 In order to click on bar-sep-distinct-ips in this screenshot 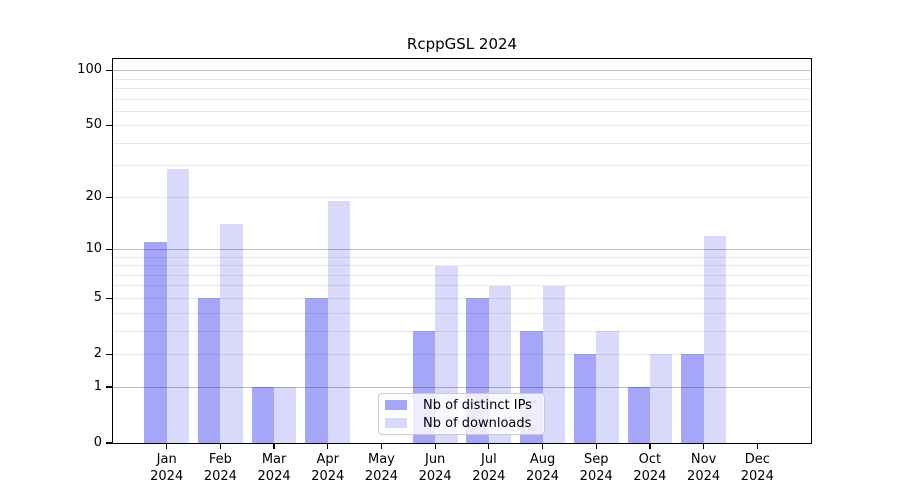, I will do `click(585, 398)`.